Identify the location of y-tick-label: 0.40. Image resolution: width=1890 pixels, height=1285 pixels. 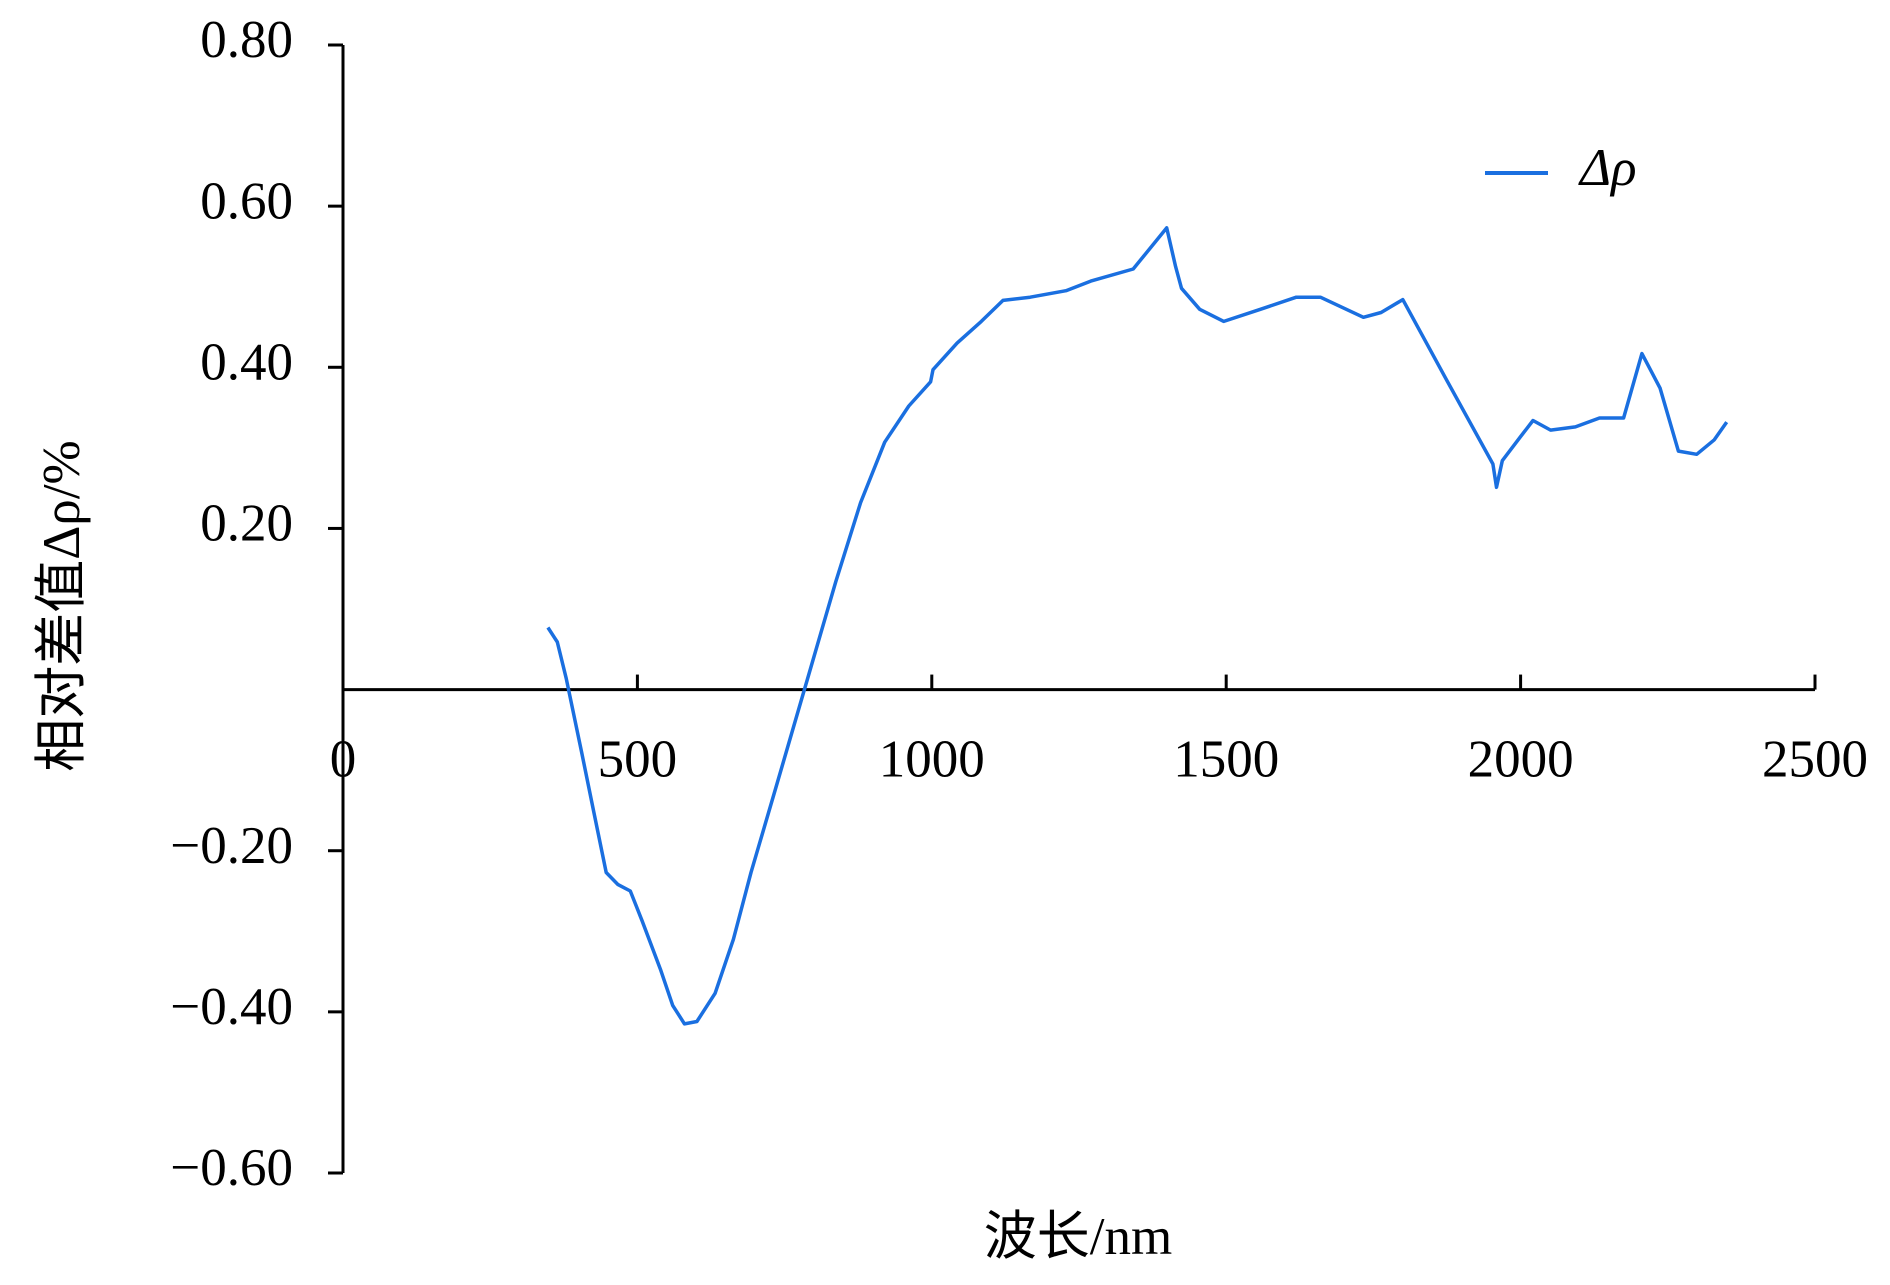
(246, 362).